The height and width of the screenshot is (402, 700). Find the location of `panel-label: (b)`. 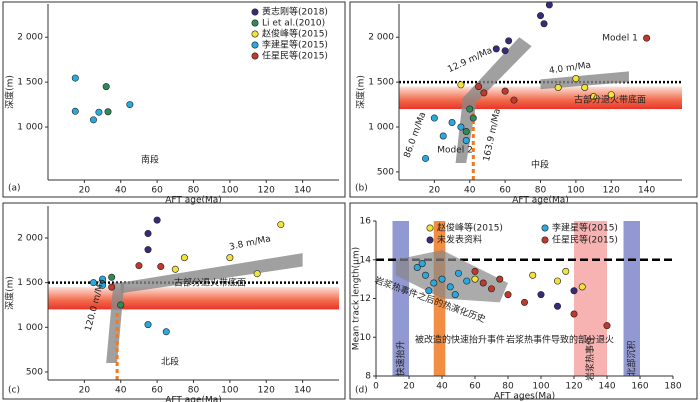

panel-label: (b) is located at coordinates (361, 189).